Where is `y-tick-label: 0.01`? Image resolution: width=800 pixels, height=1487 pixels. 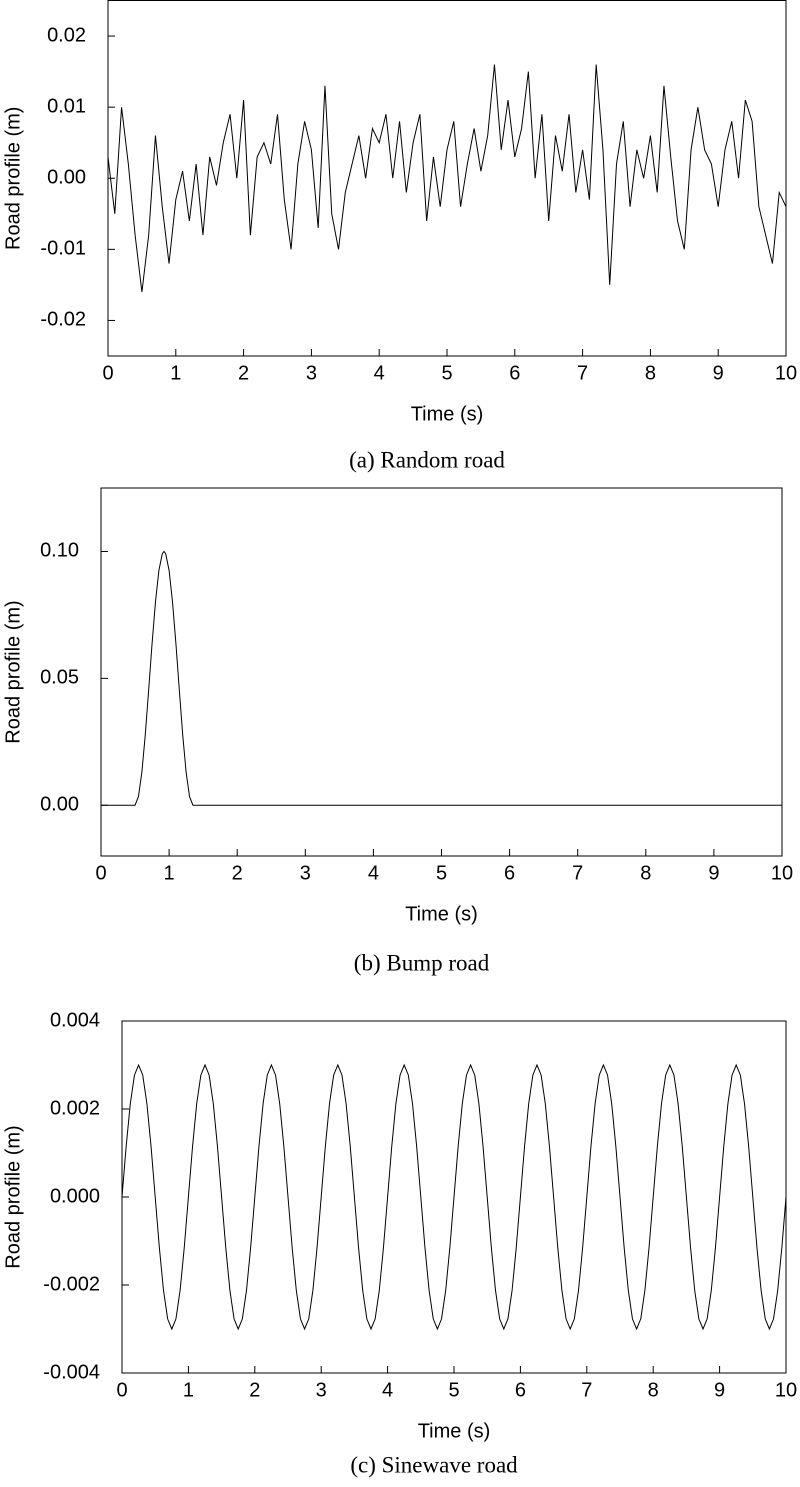 y-tick-label: 0.01 is located at coordinates (66, 106).